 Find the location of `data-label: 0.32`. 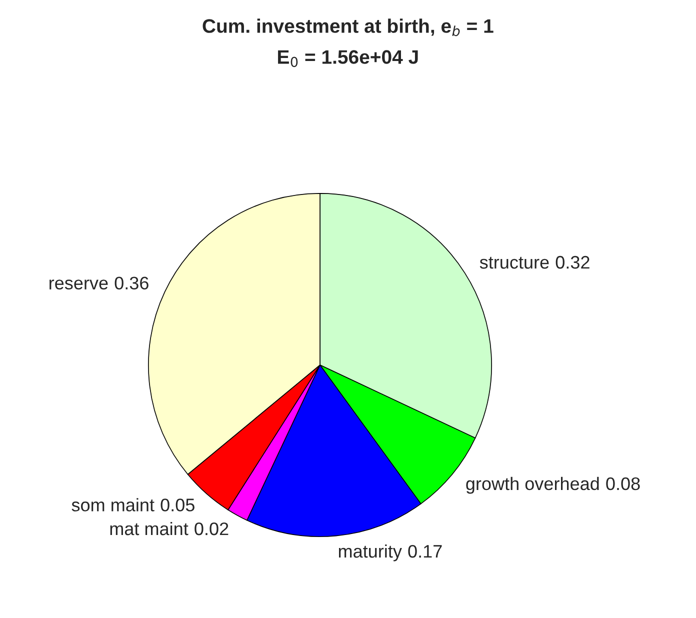

data-label: 0.32 is located at coordinates (573, 262).